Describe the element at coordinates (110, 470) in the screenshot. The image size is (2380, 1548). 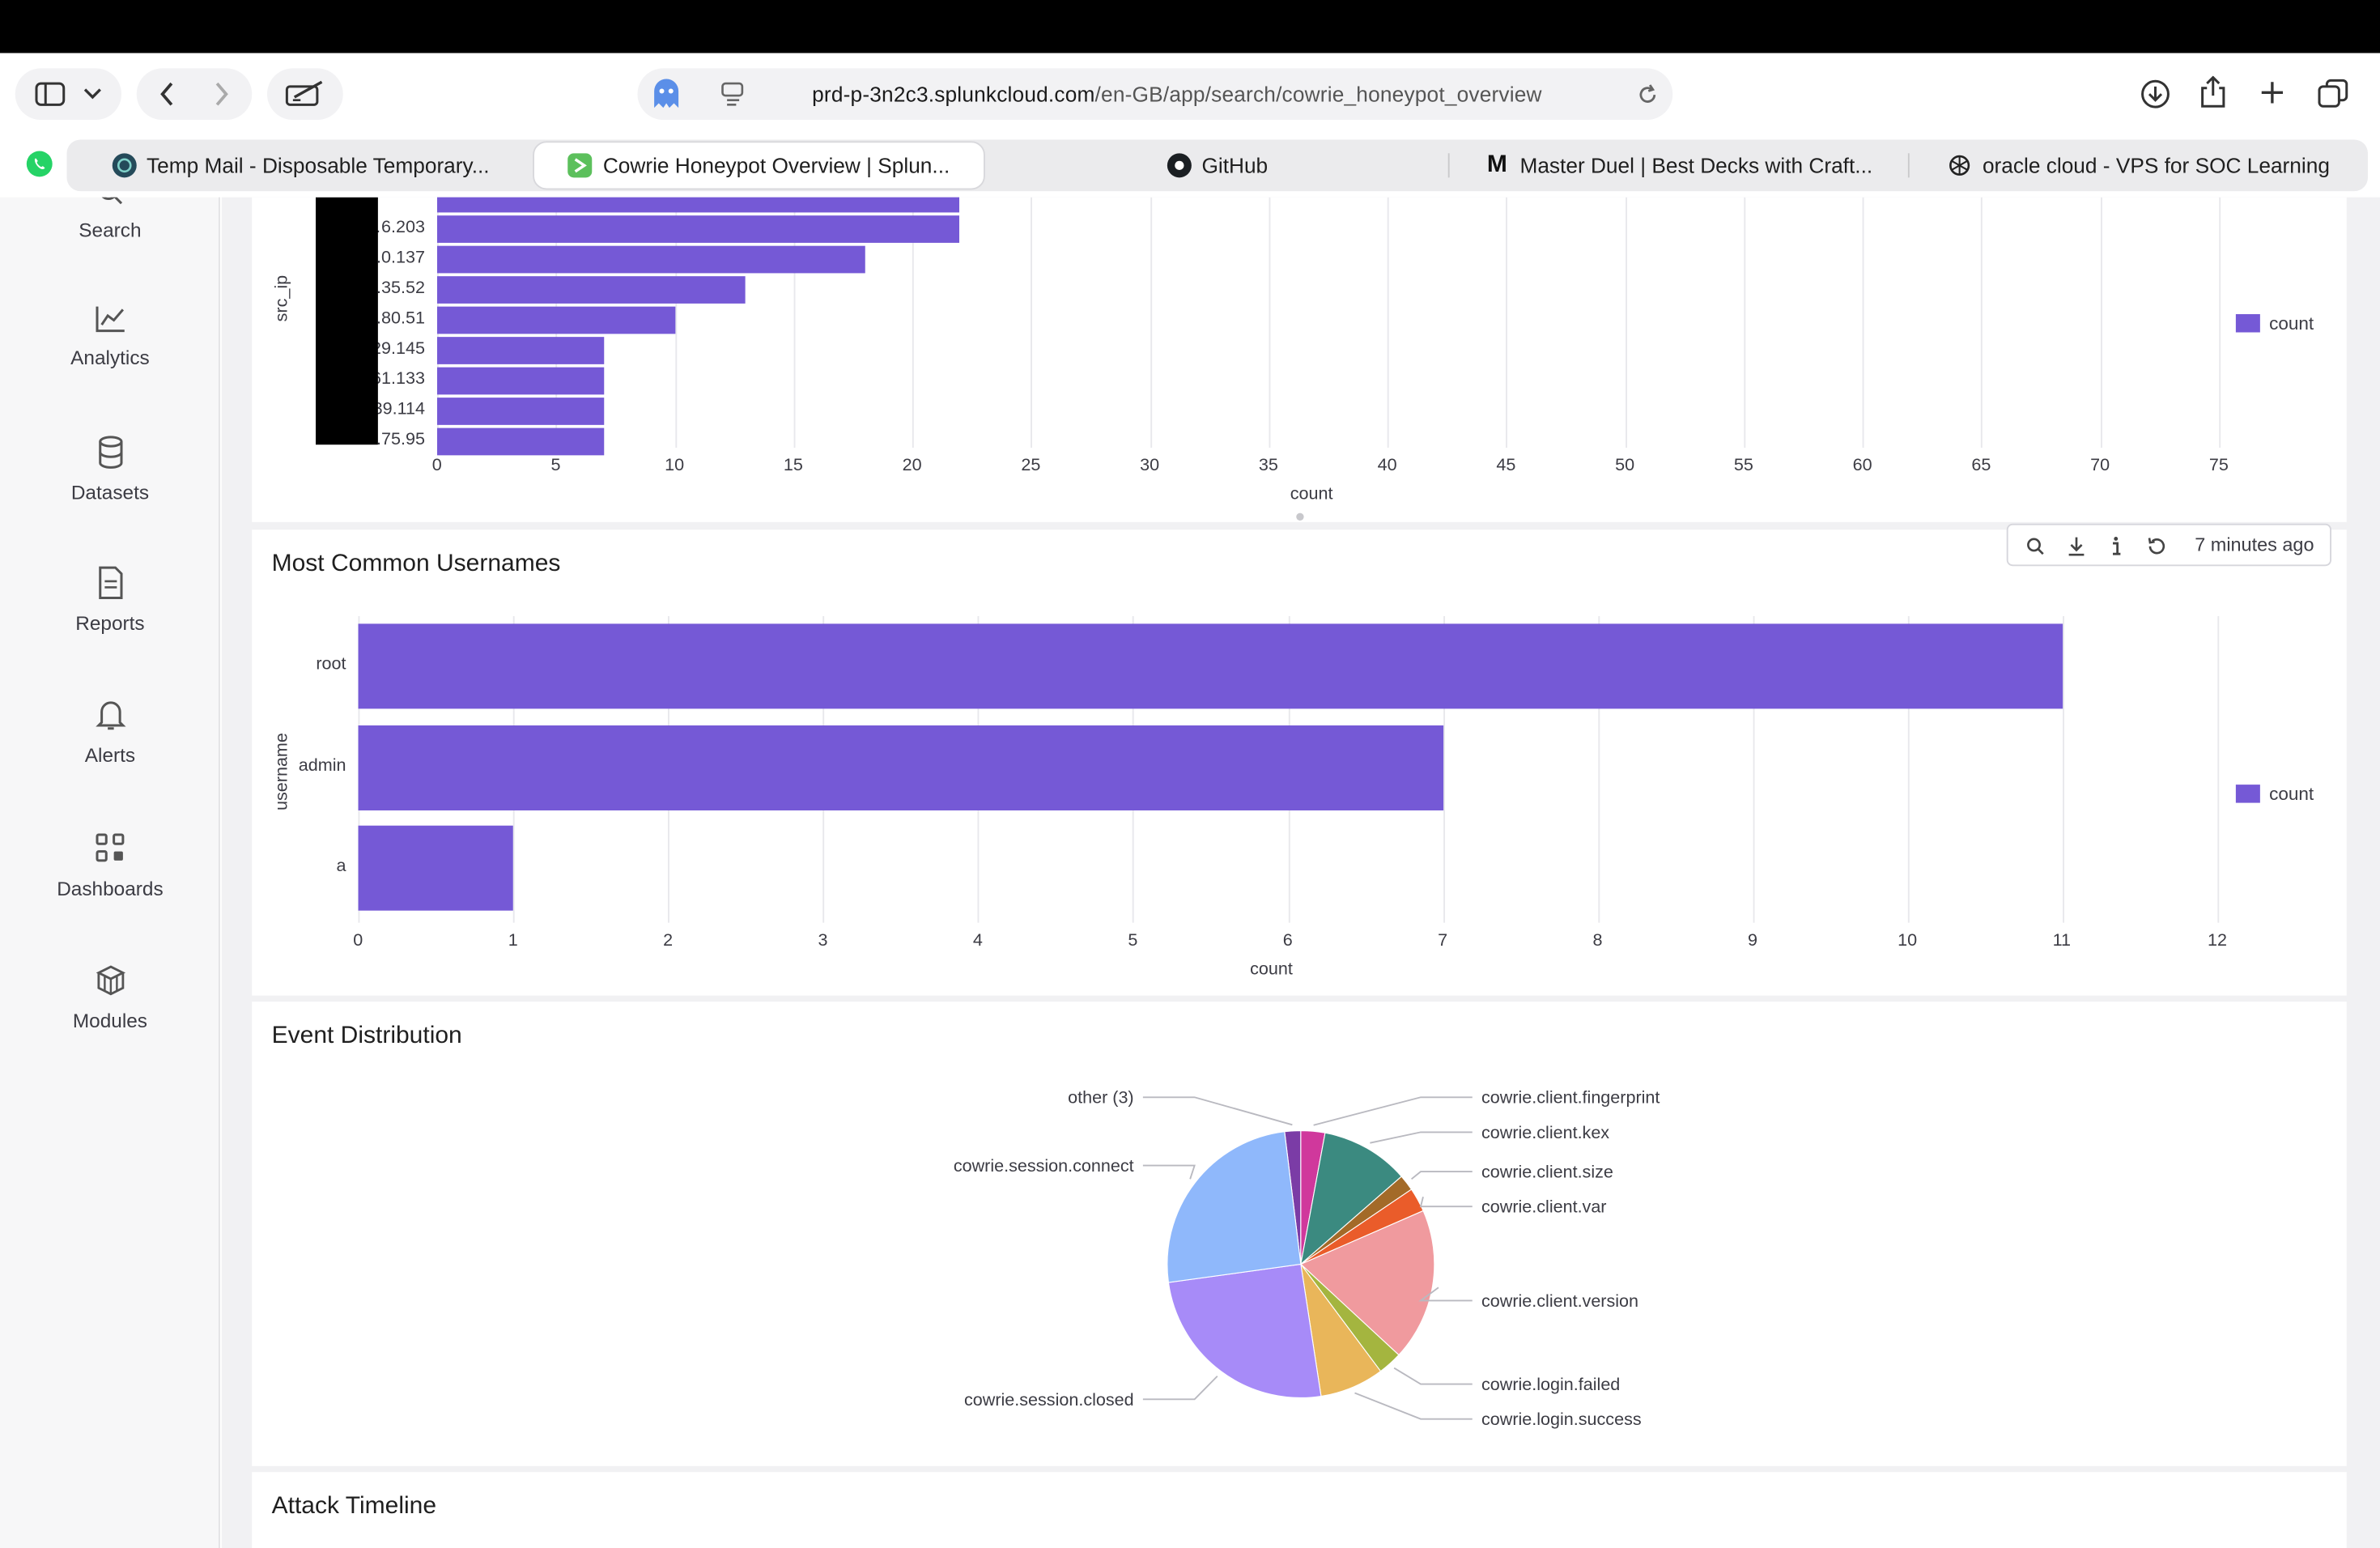
I see `sidebar-item-datasets: Datasets` at that location.